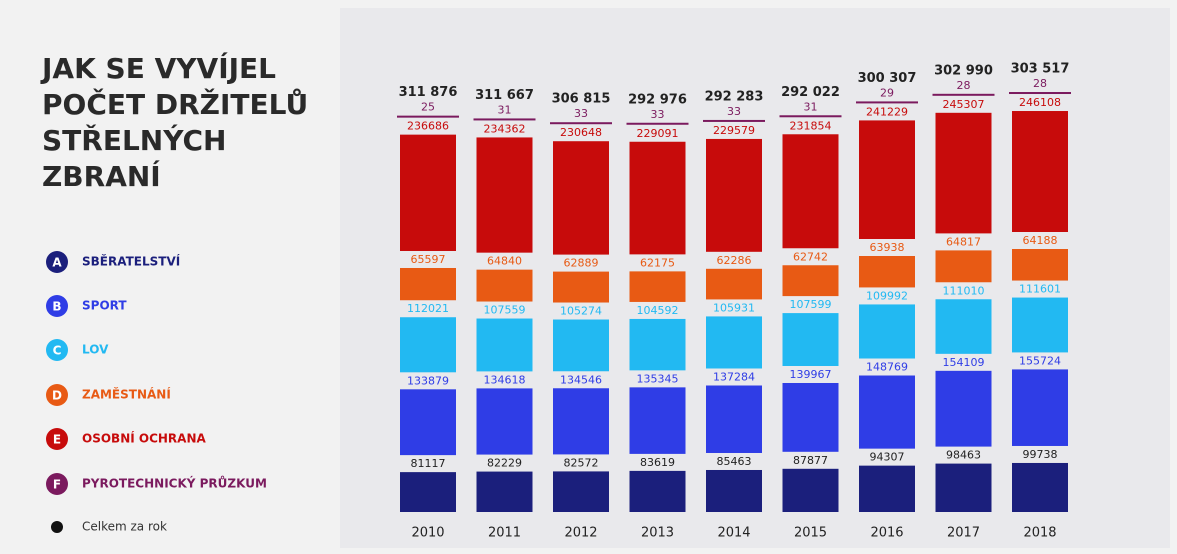 The height and width of the screenshot is (554, 1177). I want to click on legend-letter: F, so click(57, 485).